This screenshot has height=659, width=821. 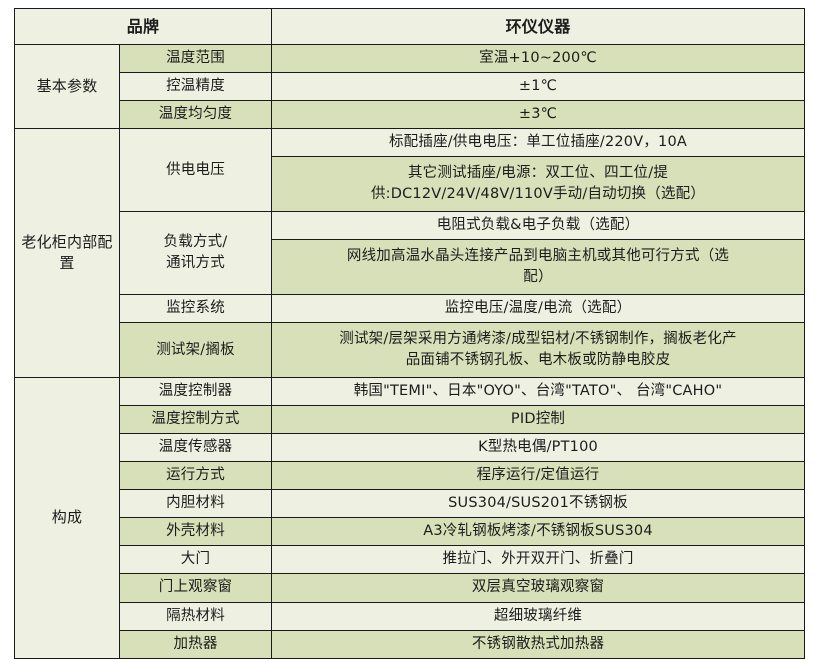 What do you see at coordinates (195, 263) in the screenshot?
I see `label-line-2: 通讯方式` at bounding box center [195, 263].